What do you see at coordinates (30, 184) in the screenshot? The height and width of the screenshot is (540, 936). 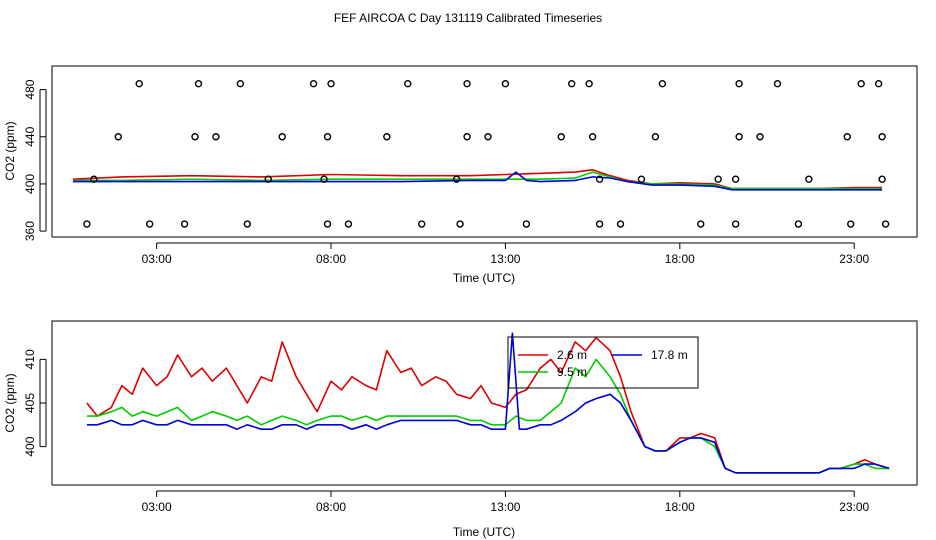 I see `top-y-tick-label-400: 400` at bounding box center [30, 184].